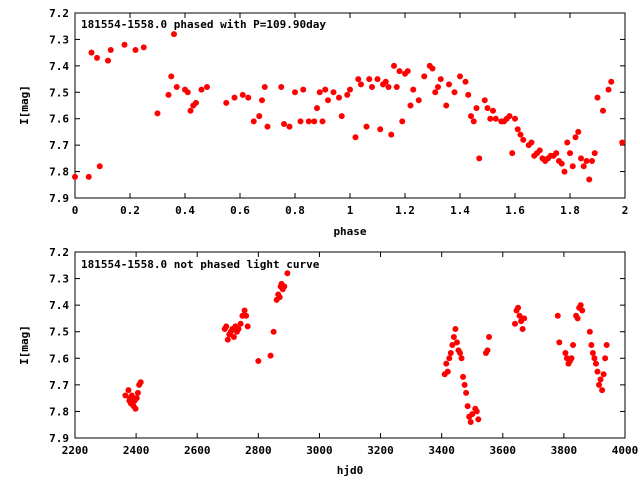 The image size is (640, 480). I want to click on unphased-x-tick-label: 2200, so click(75, 450).